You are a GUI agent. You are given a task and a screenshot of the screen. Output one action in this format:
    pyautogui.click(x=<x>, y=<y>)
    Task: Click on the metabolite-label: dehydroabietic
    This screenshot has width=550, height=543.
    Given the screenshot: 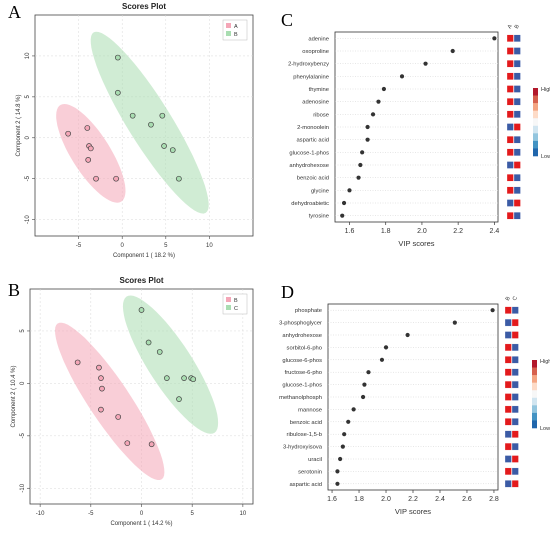 What is the action you would take?
    pyautogui.click(x=310, y=204)
    